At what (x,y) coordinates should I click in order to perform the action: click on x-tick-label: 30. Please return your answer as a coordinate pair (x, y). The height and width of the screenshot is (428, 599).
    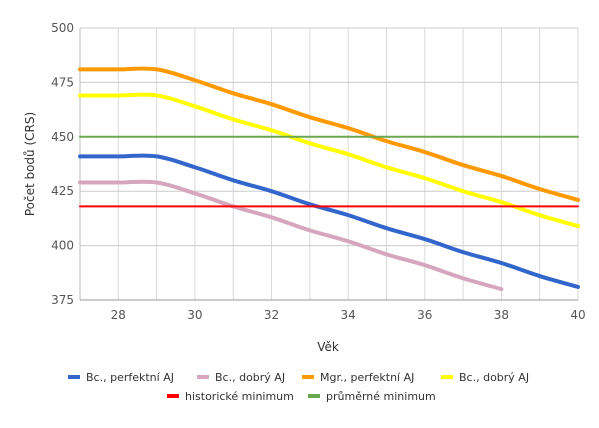
    Looking at the image, I should click on (194, 315).